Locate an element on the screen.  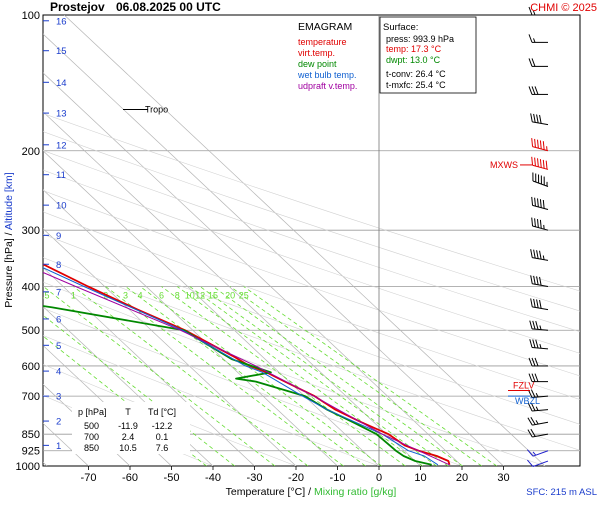
legend-title: EMAGRAM is located at coordinates (325, 27).